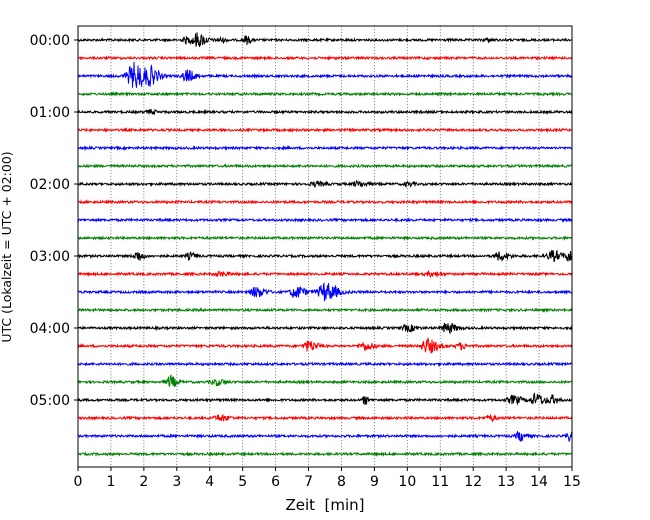  What do you see at coordinates (374, 482) in the screenshot?
I see `x-tick-label: 9` at bounding box center [374, 482].